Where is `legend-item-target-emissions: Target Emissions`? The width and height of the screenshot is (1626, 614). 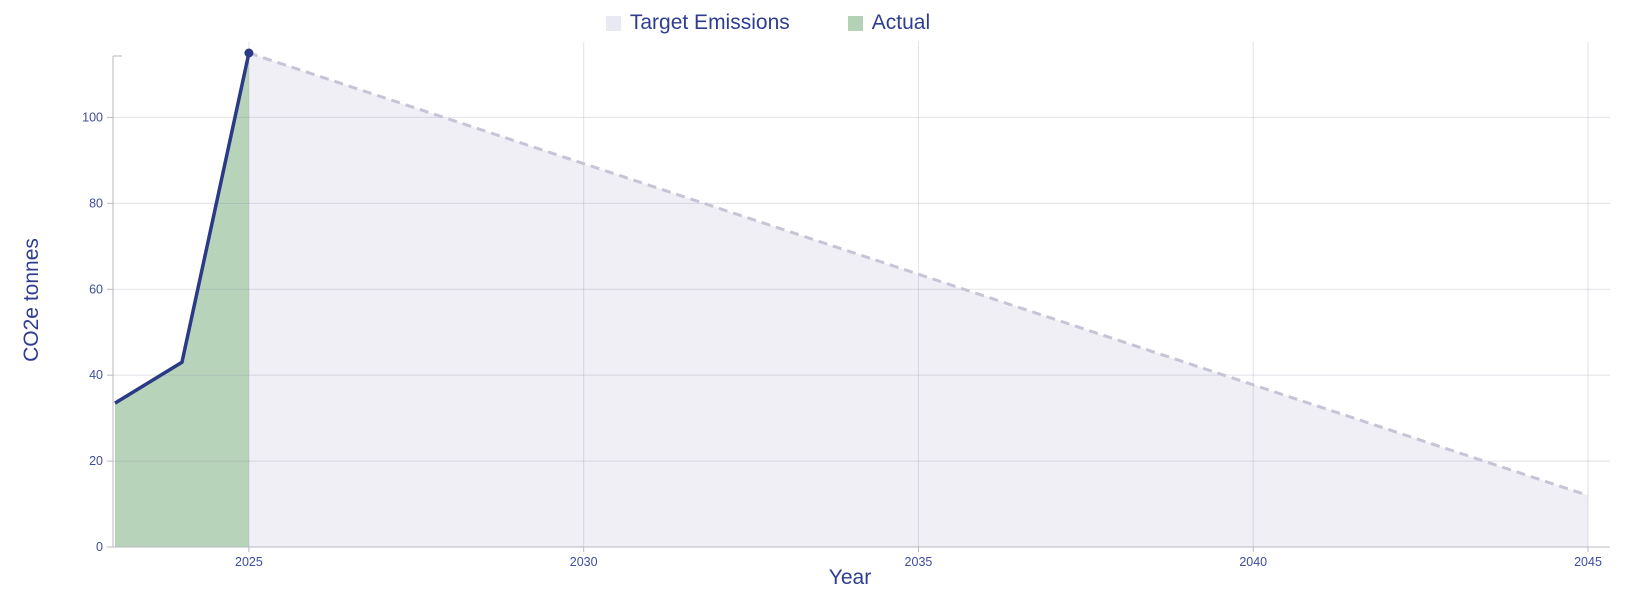 legend-item-target-emissions: Target Emissions is located at coordinates (697, 23).